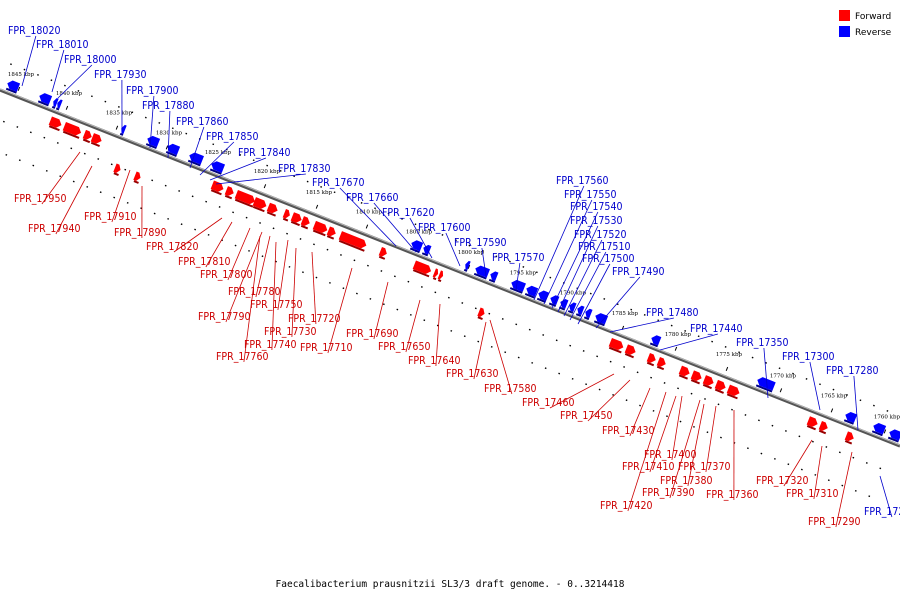 Image resolution: width=900 pixels, height=600 pixels. I want to click on reverse-gene-label: FPR_17510, so click(604, 247).